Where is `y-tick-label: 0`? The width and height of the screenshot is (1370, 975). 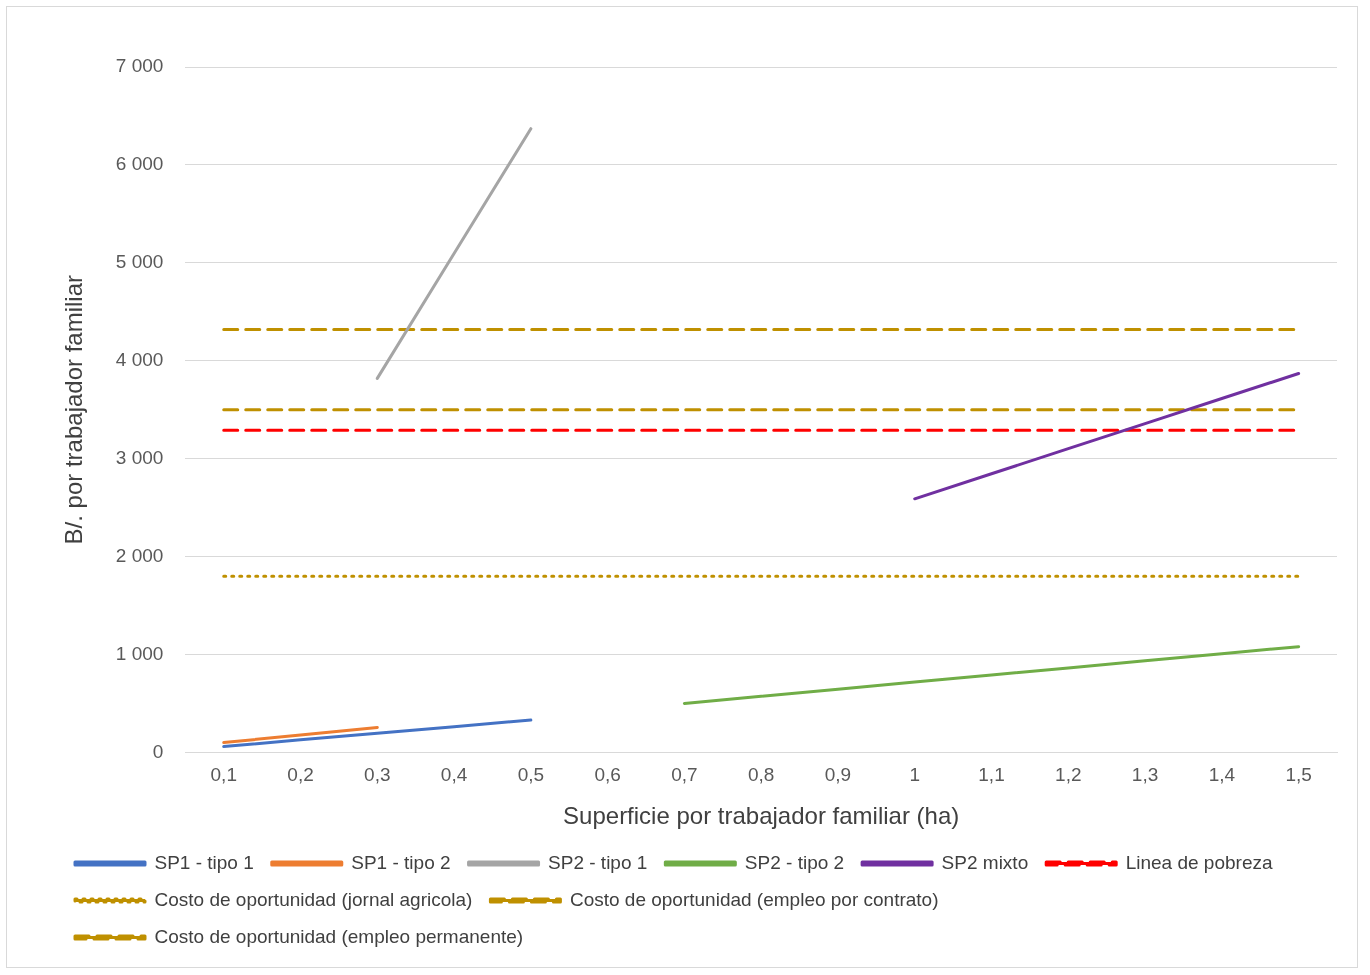
y-tick-label: 0 is located at coordinates (158, 751).